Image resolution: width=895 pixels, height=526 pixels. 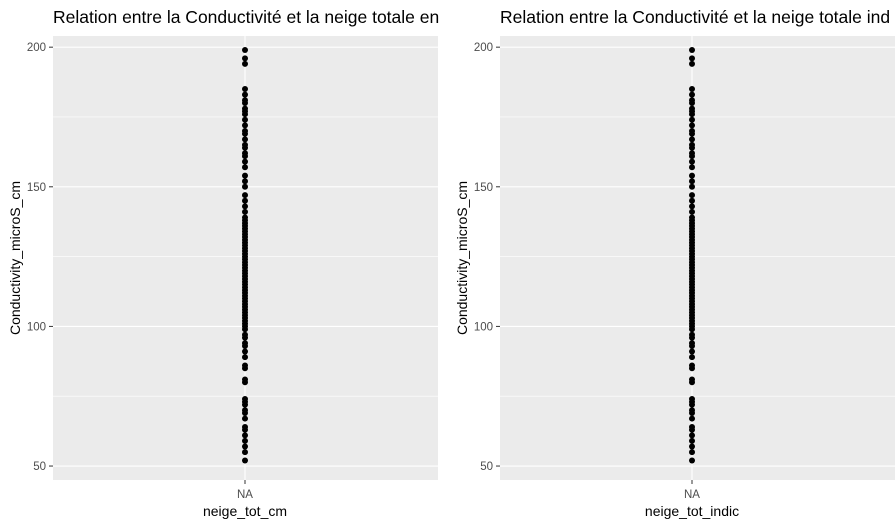 I want to click on x-axis-title: neige_tot_cm, so click(x=245, y=511).